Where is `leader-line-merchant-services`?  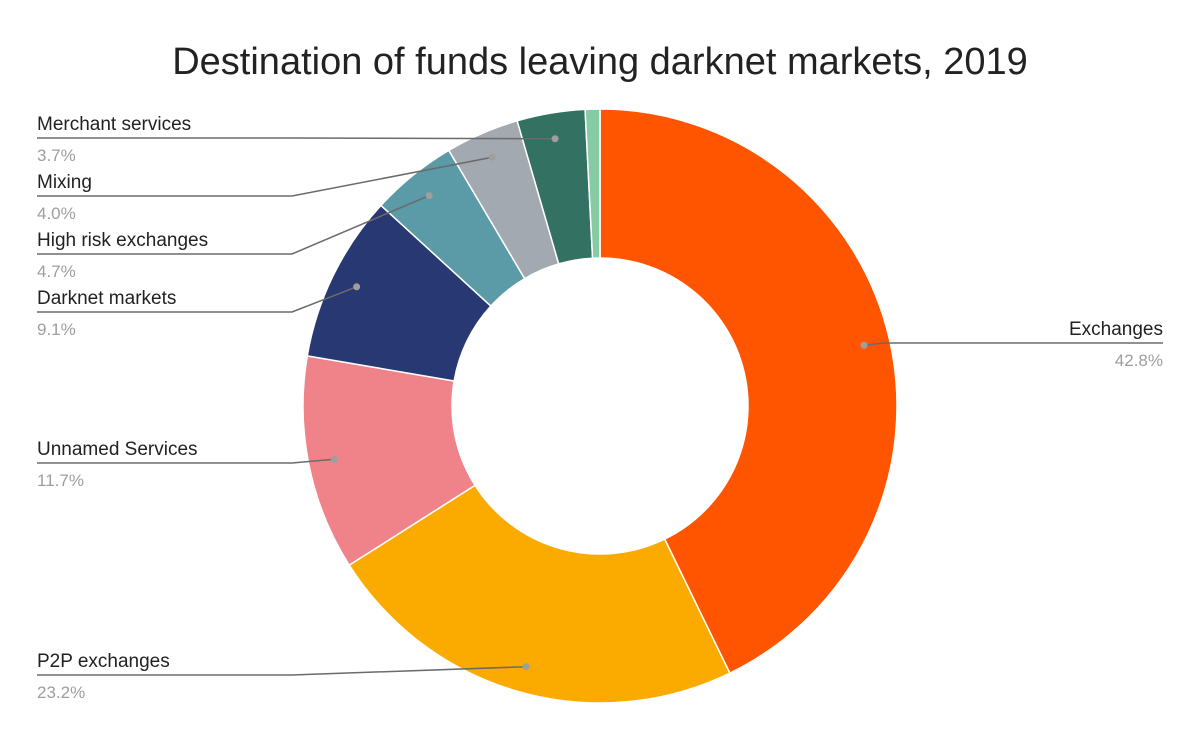
leader-line-merchant-services is located at coordinates (296, 138).